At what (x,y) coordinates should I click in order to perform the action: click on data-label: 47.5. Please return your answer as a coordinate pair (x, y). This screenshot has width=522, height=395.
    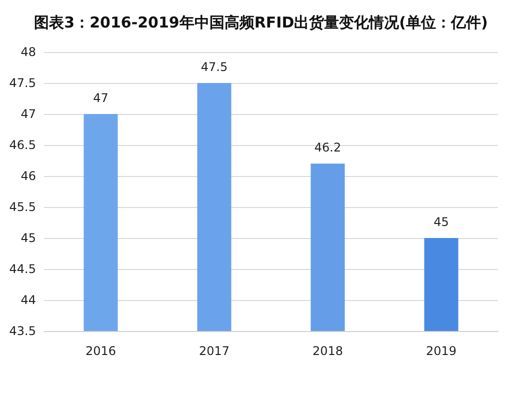
    Looking at the image, I should click on (214, 67).